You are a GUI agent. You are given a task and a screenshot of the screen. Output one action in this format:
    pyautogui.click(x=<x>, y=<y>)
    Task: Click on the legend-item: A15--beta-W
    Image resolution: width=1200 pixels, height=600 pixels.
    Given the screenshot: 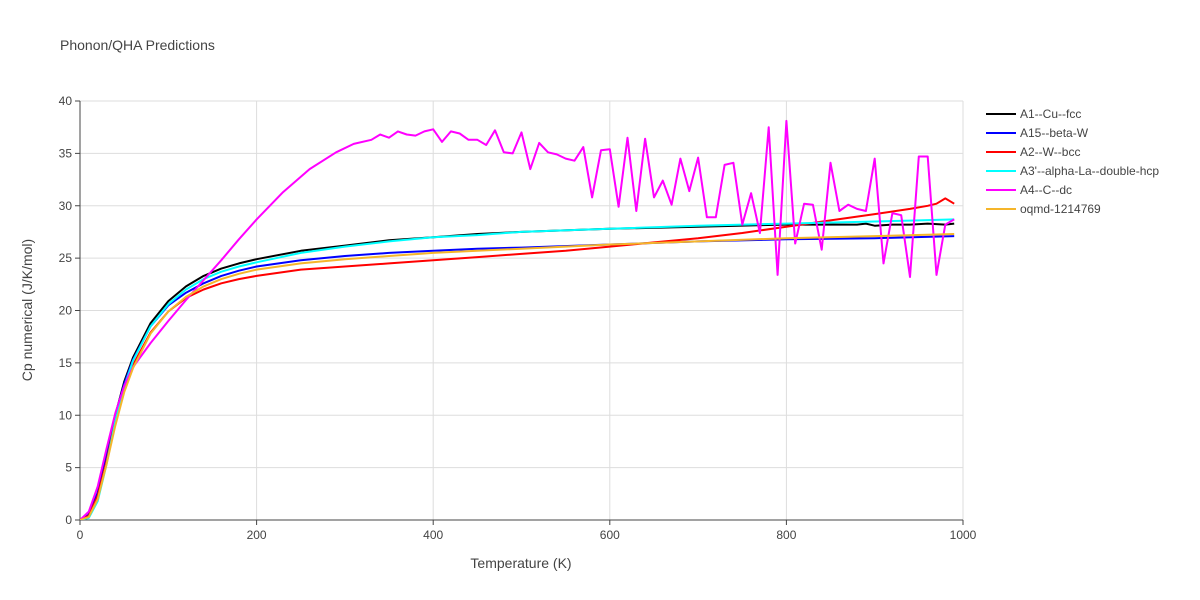 What is the action you would take?
    pyautogui.click(x=1037, y=133)
    